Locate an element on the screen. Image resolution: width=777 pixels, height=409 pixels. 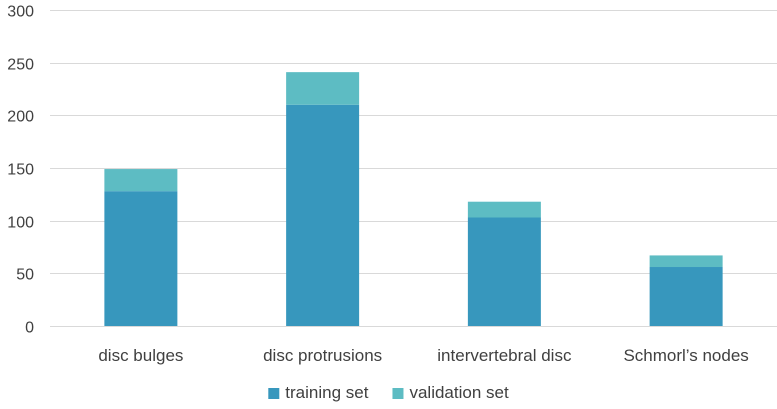
y-tick-label: 100 is located at coordinates (20, 223).